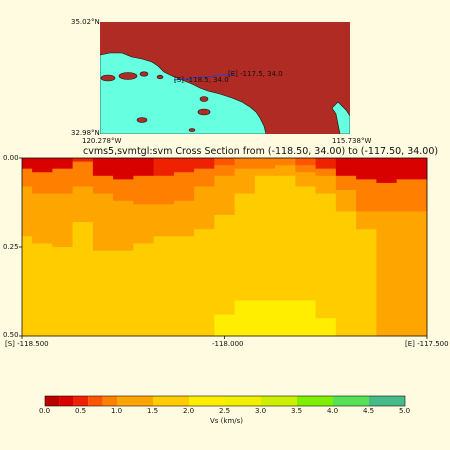  Describe the element at coordinates (11, 158) in the screenshot. I see `y-tick-label-0: 0.00` at that location.